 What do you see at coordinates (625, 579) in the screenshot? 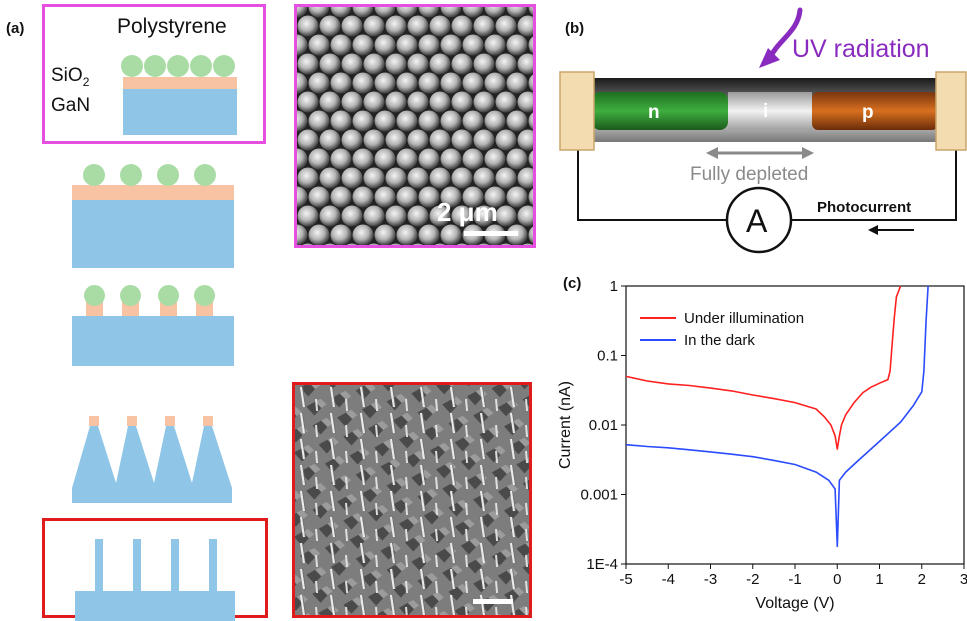
I see `x-tick-label: -5` at bounding box center [625, 579].